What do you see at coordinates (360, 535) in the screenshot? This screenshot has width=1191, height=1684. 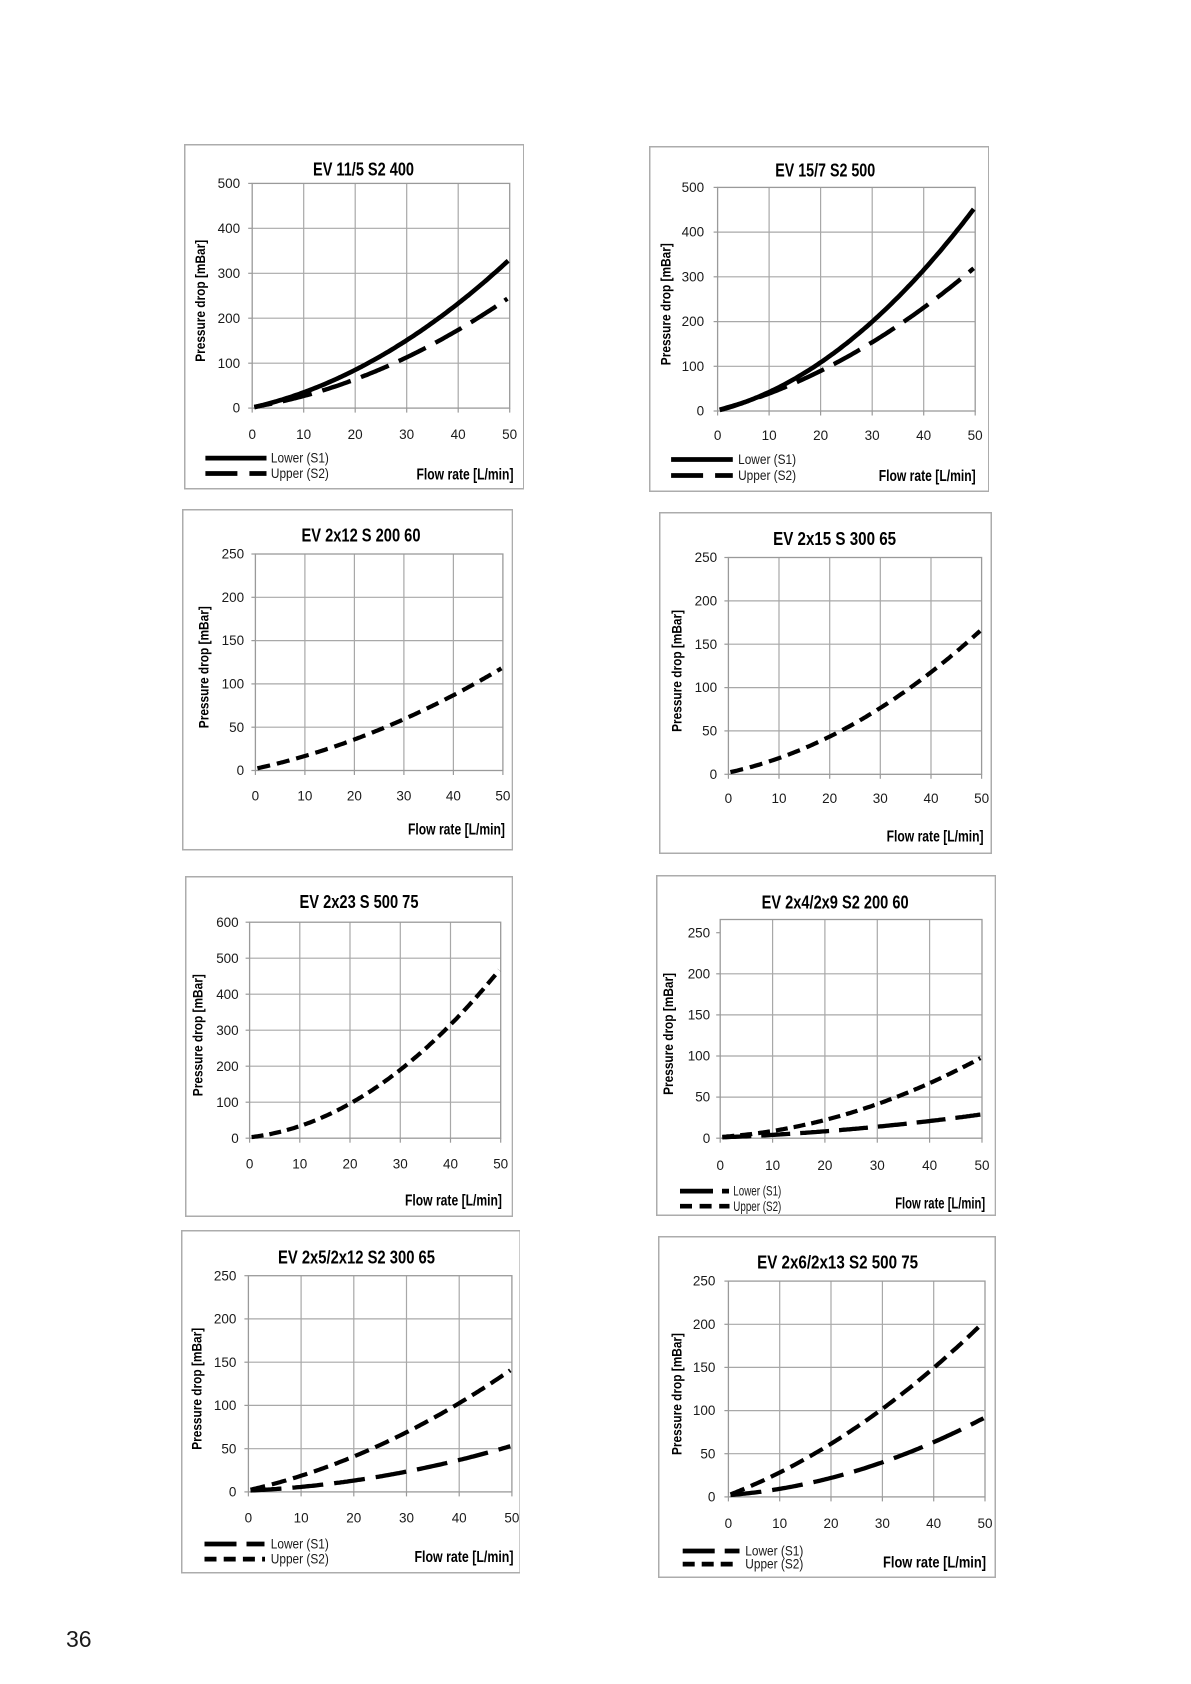 I see `svg-text: EV 2x12 S 200 60` at bounding box center [360, 535].